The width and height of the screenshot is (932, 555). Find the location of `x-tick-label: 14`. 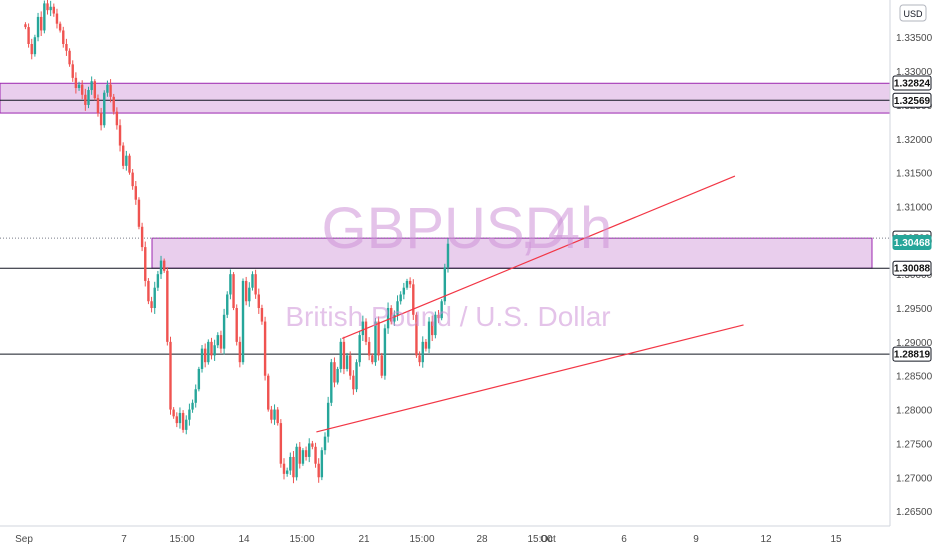

x-tick-label: 14 is located at coordinates (244, 539).